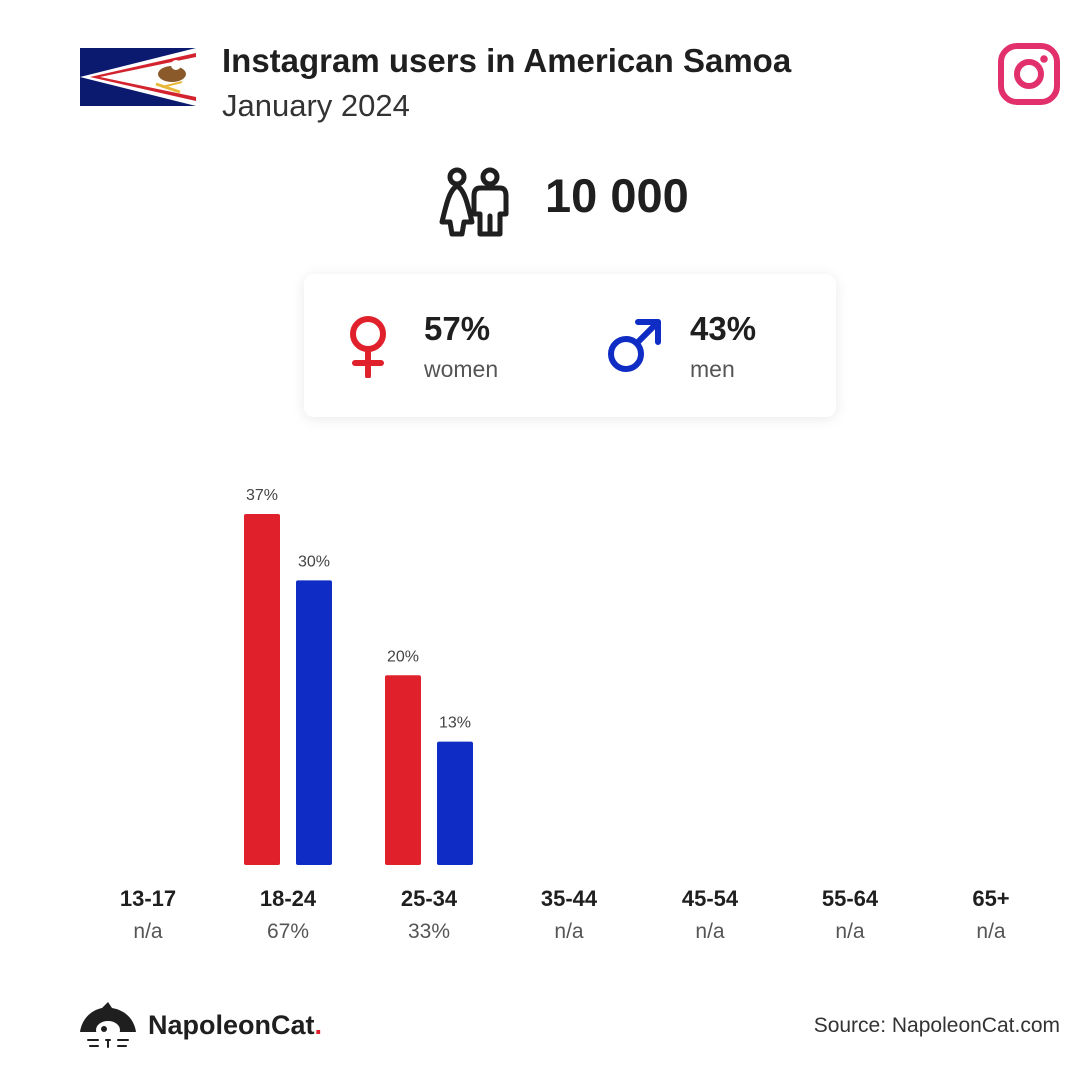 Image resolution: width=1080 pixels, height=1080 pixels. I want to click on category-label: 25-34, so click(429, 898).